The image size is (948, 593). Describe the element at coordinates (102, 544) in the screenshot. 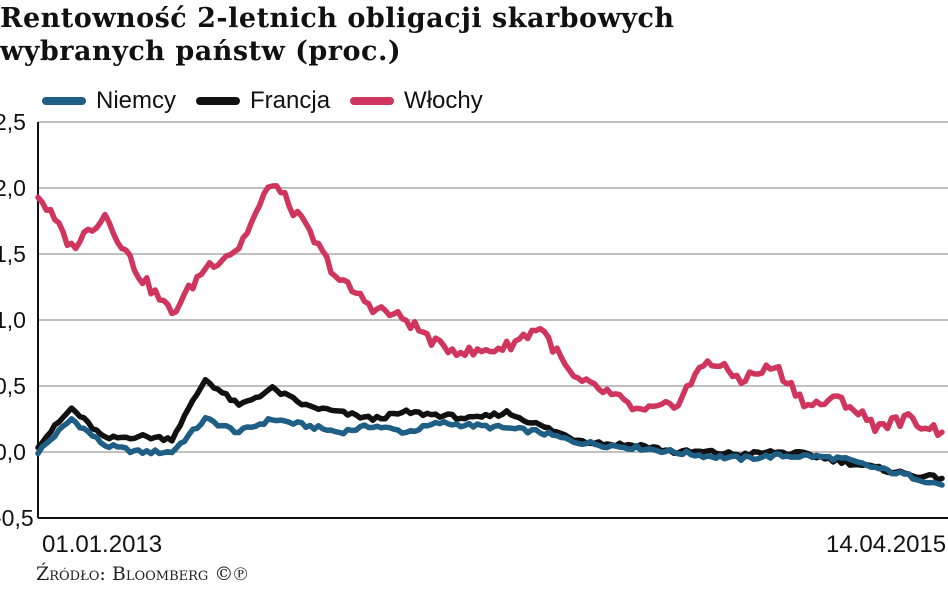

I see `x-tick-label-0: 01.01.2013` at that location.